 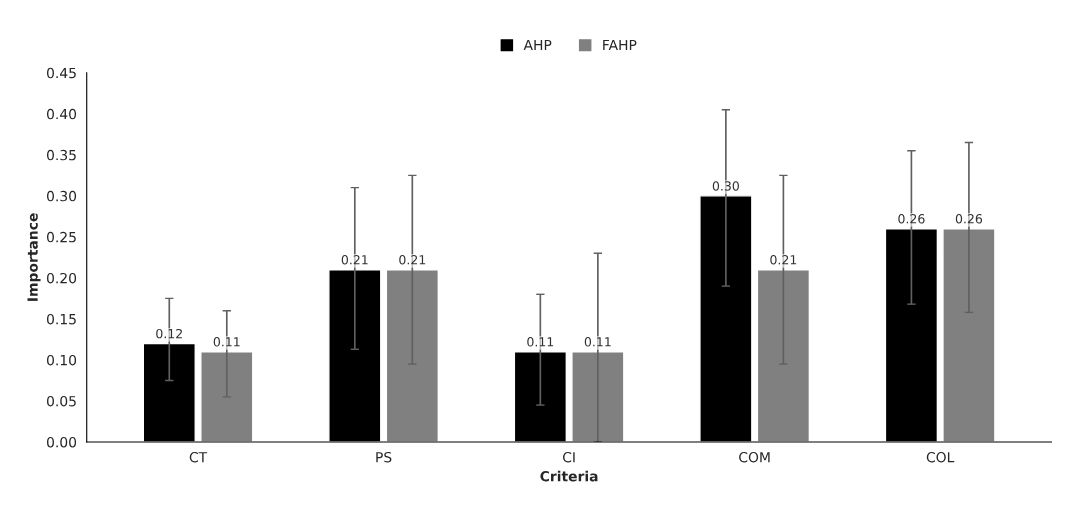 What do you see at coordinates (61, 155) in the screenshot?
I see `y-tick-label: 0.35` at bounding box center [61, 155].